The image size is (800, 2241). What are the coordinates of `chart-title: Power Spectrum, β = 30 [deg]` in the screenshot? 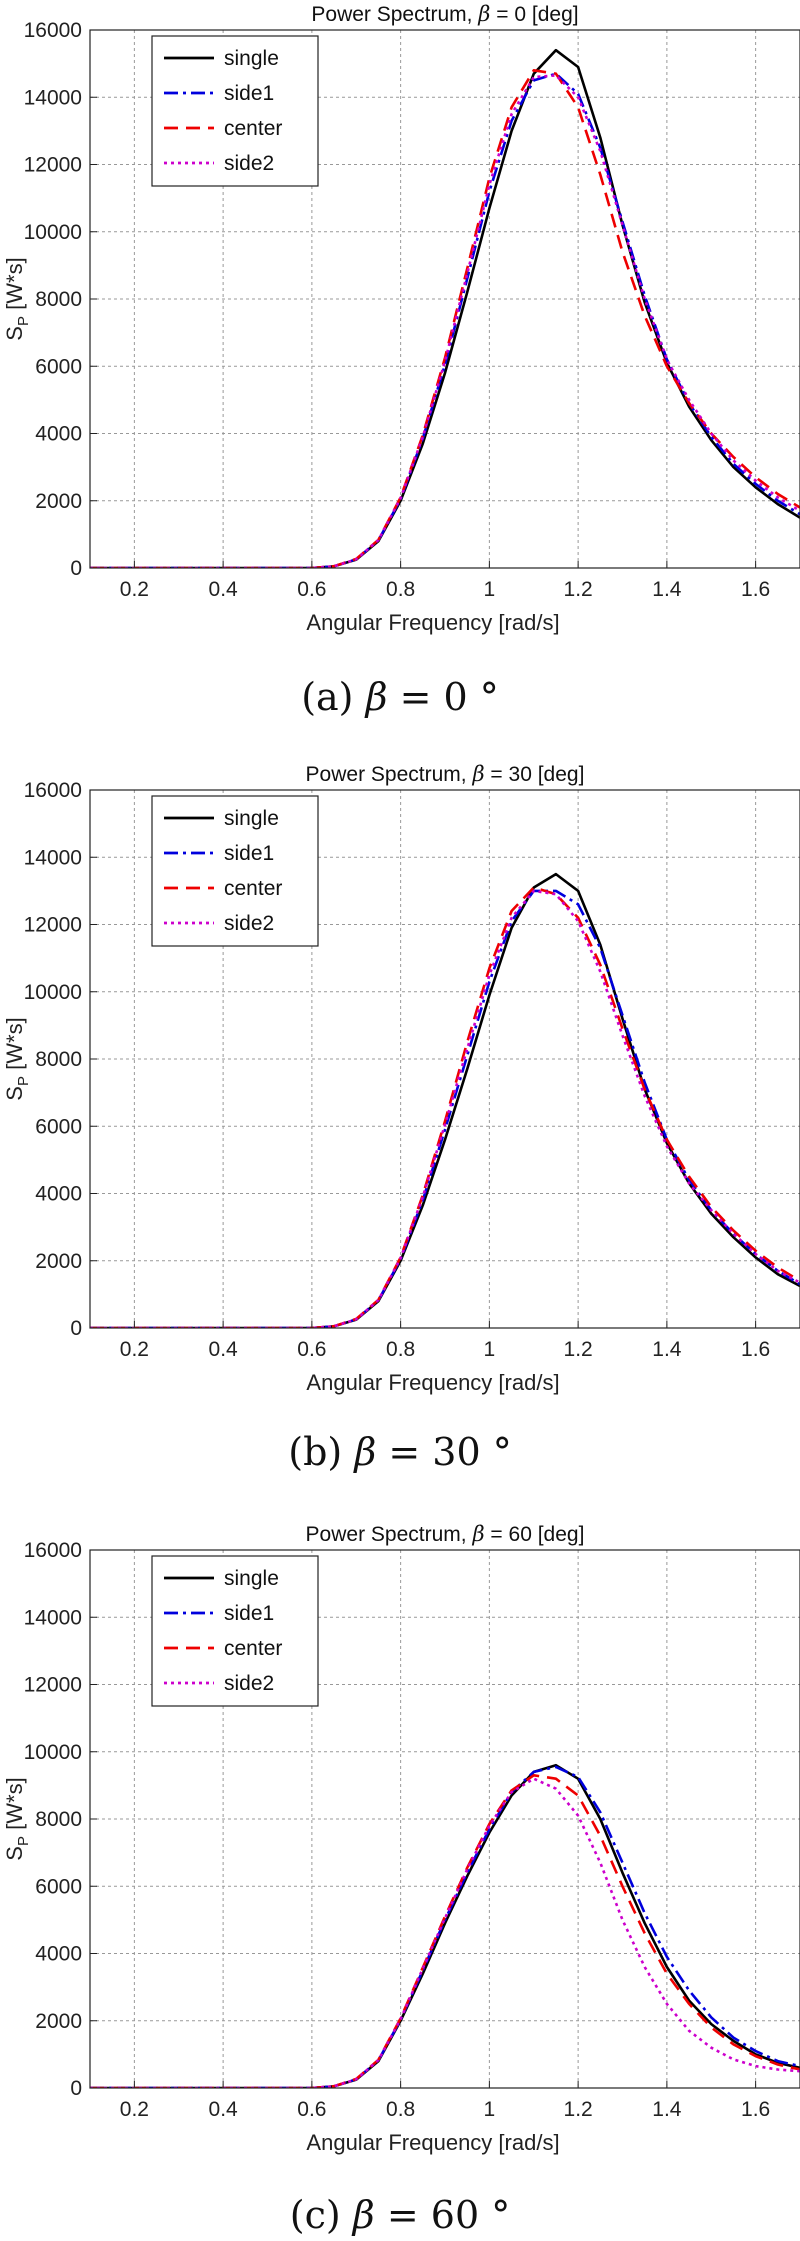 It's located at (445, 774).